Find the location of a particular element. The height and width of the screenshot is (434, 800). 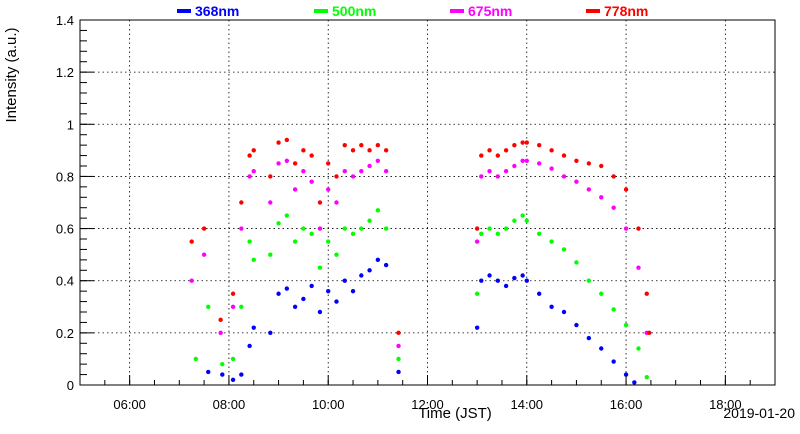

x-axis-title: Time (JST) is located at coordinates (455, 413).